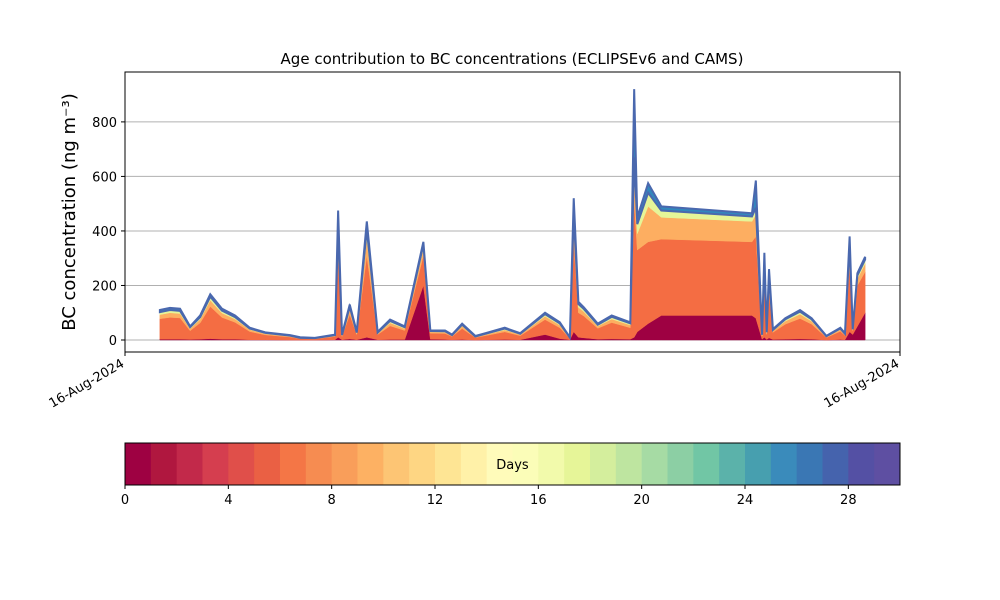 The image size is (1000, 600). I want to click on y-tick-label: 600, so click(104, 177).